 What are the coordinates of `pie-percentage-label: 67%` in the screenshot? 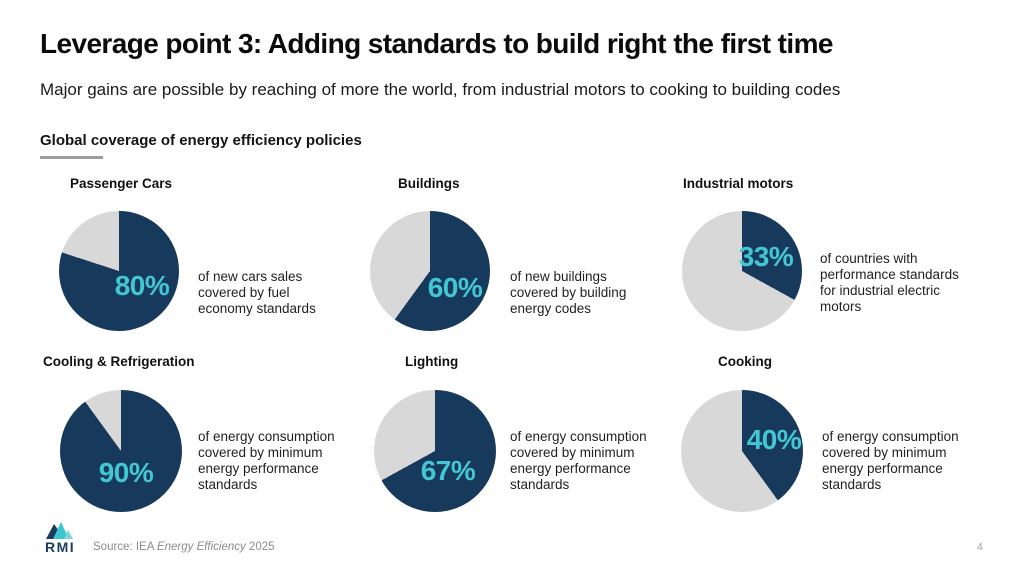 It's located at (448, 470).